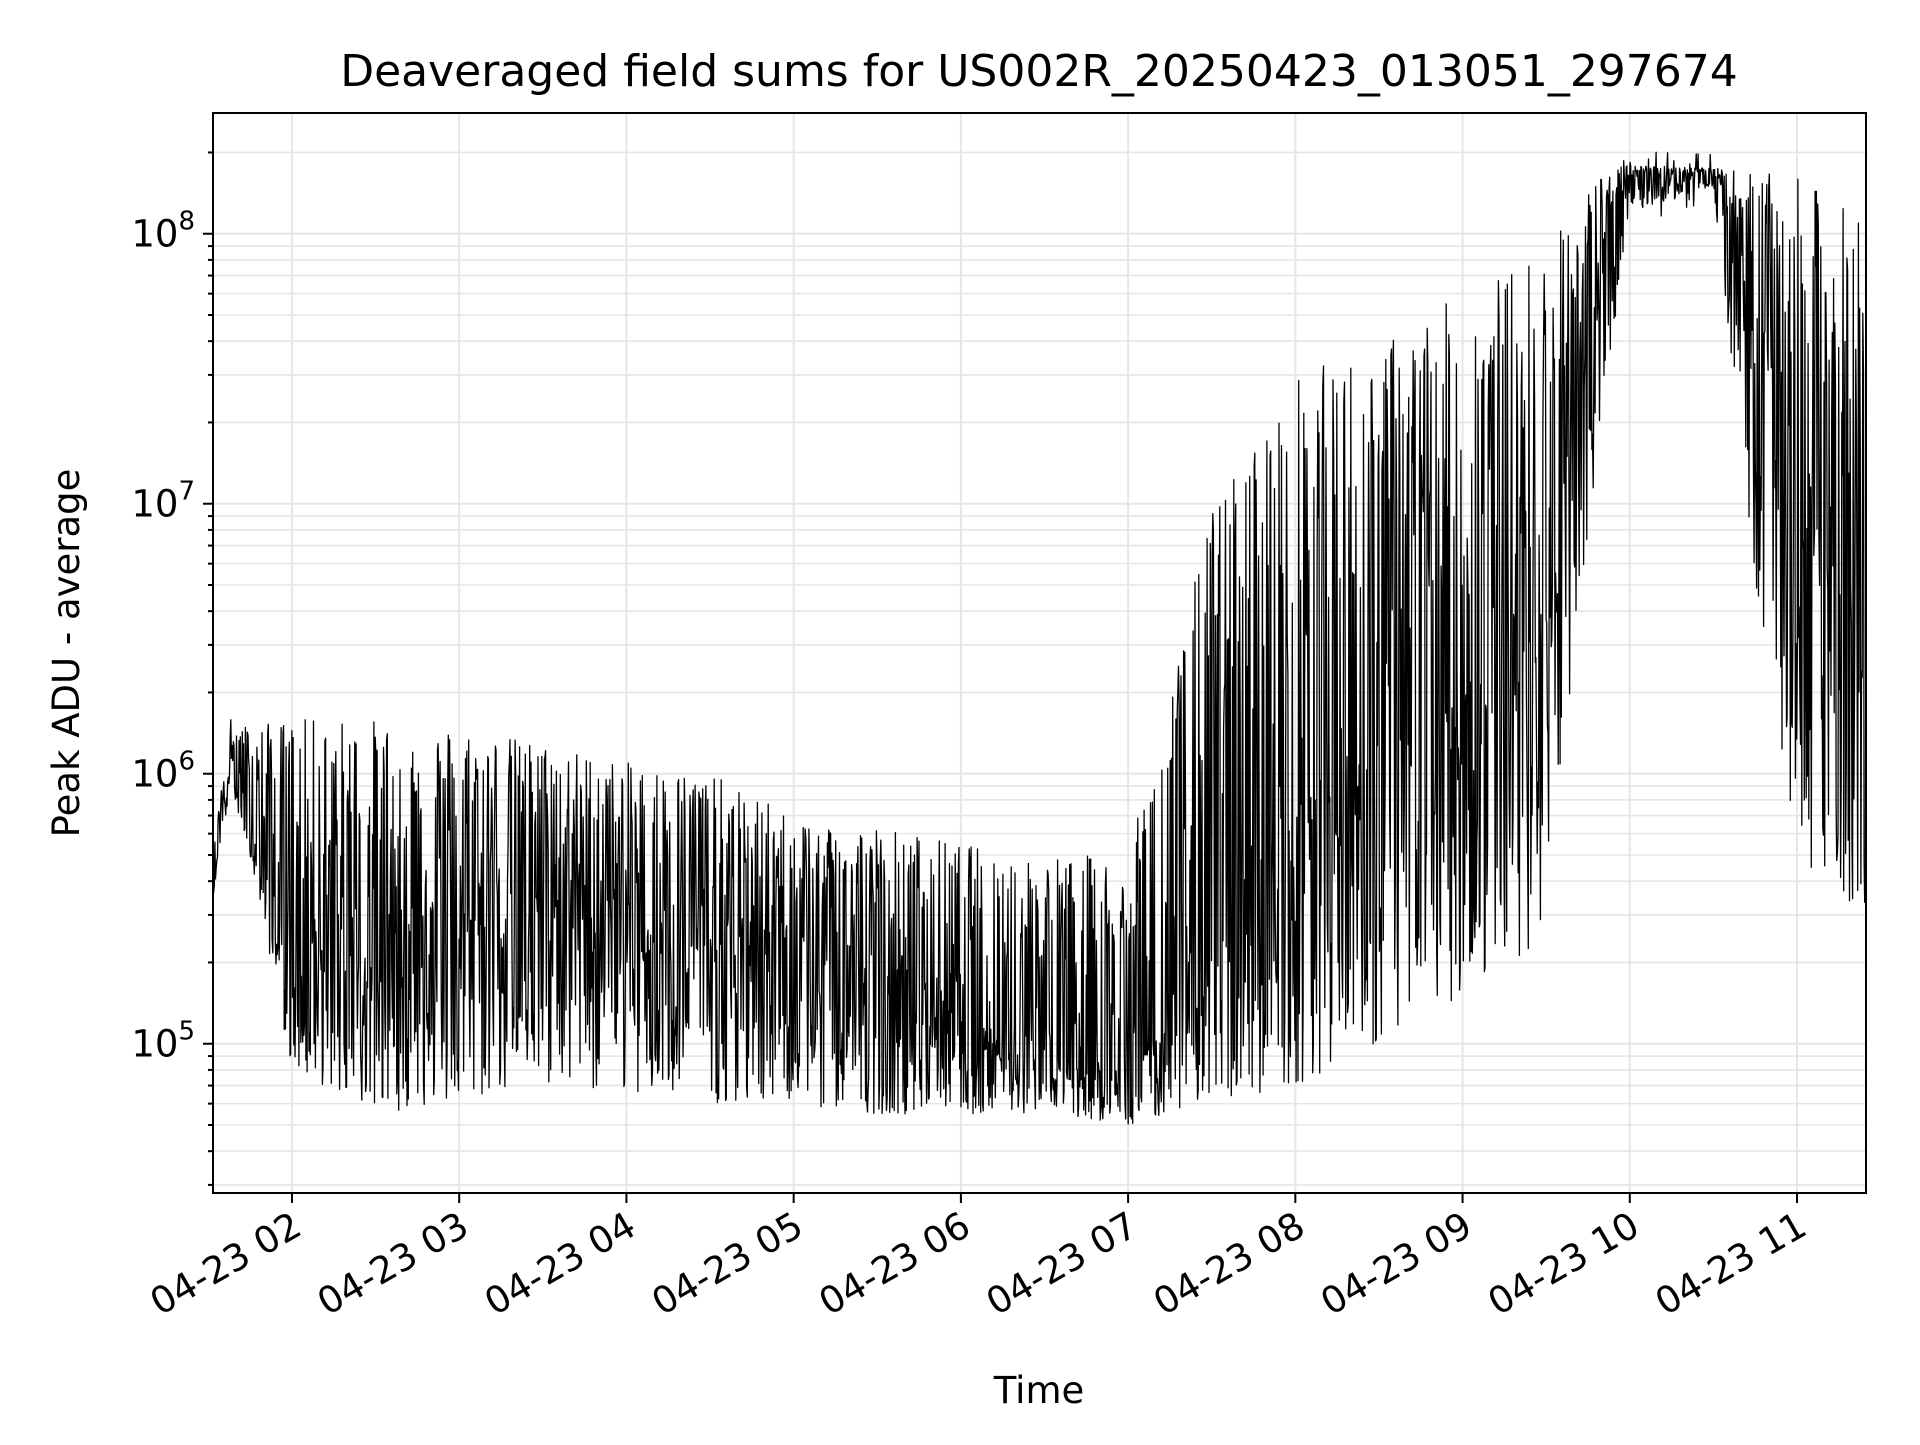 This screenshot has width=1920, height=1445. What do you see at coordinates (1039, 1390) in the screenshot?
I see `x-axis-label: Time` at bounding box center [1039, 1390].